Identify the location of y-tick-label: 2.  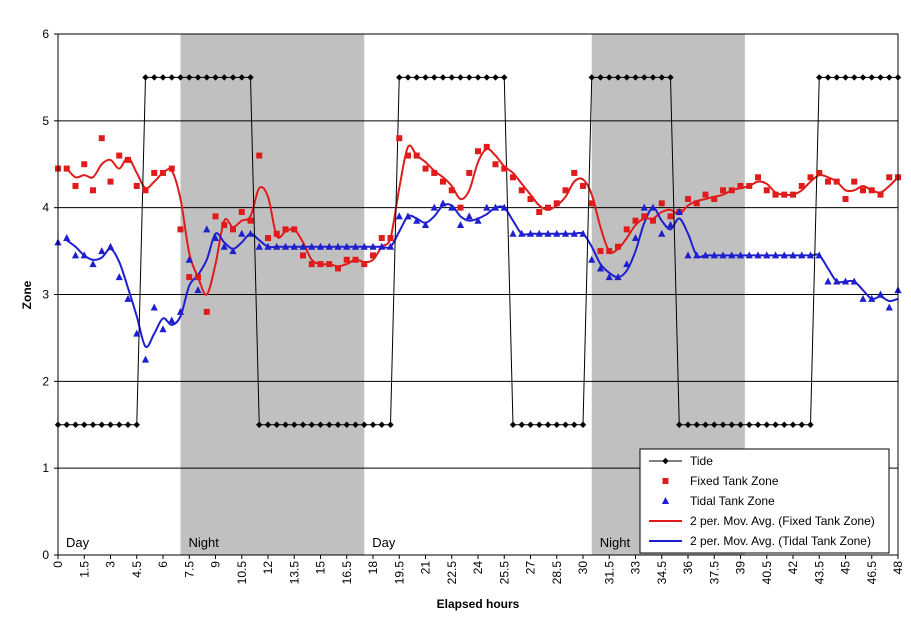
(45, 381).